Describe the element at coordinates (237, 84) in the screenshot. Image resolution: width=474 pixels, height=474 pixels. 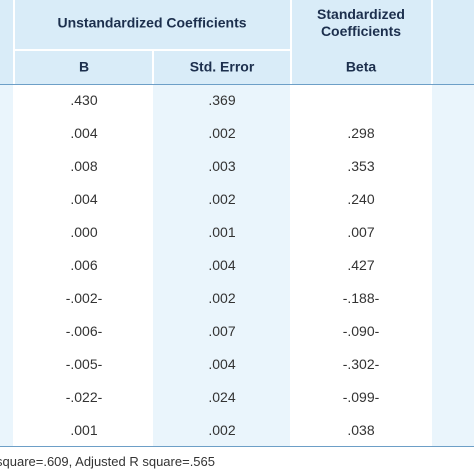
I see `header-rule` at that location.